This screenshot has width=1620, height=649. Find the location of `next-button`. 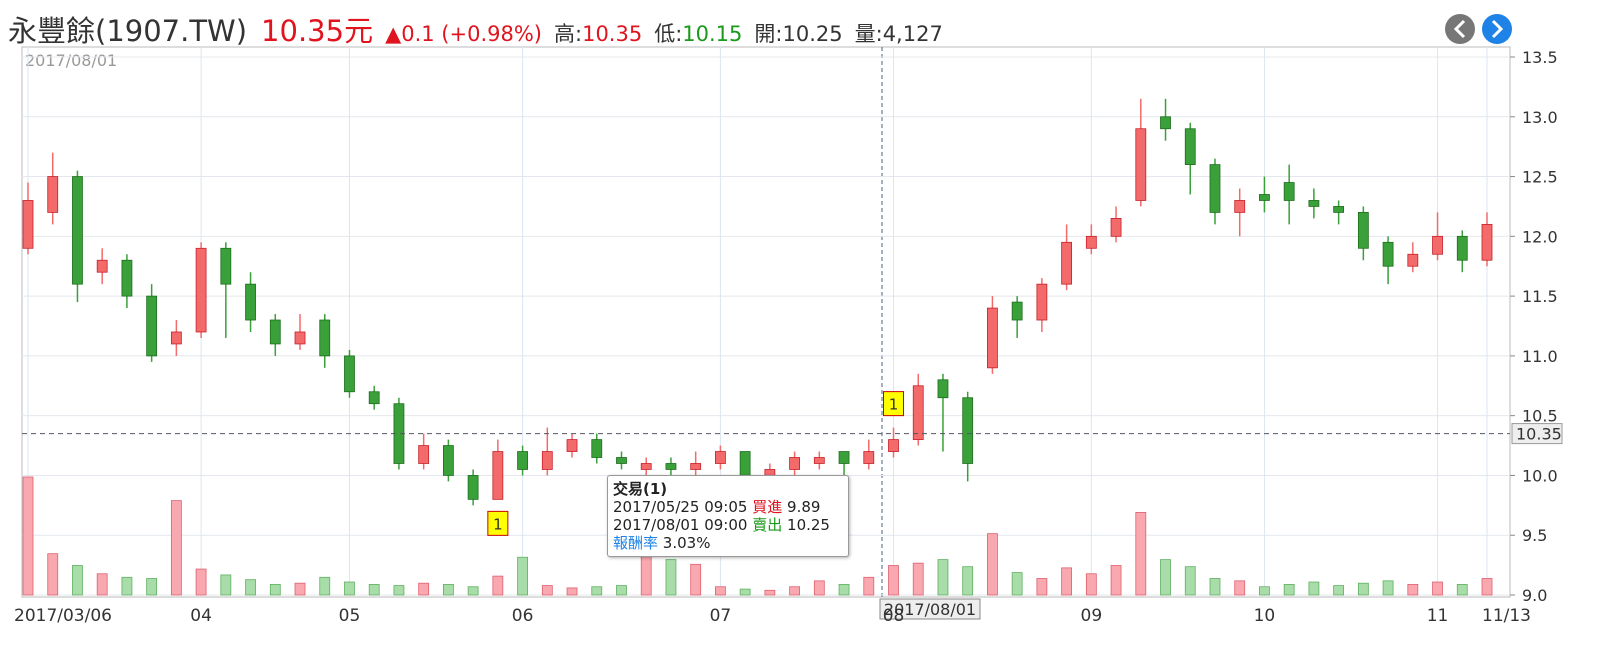

next-button is located at coordinates (1497, 29).